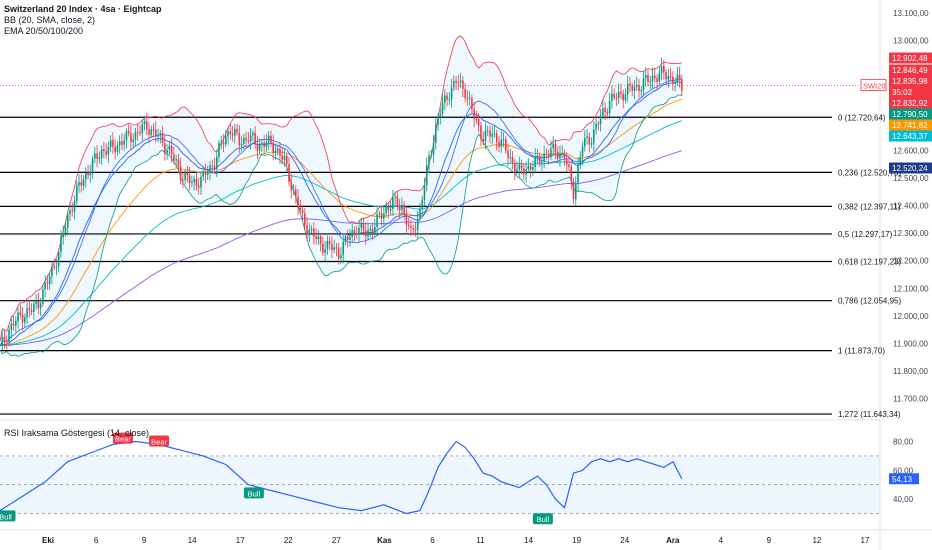 This screenshot has width=932, height=550. Describe the element at coordinates (865, 540) in the screenshot. I see `x-tick-label: 17` at that location.